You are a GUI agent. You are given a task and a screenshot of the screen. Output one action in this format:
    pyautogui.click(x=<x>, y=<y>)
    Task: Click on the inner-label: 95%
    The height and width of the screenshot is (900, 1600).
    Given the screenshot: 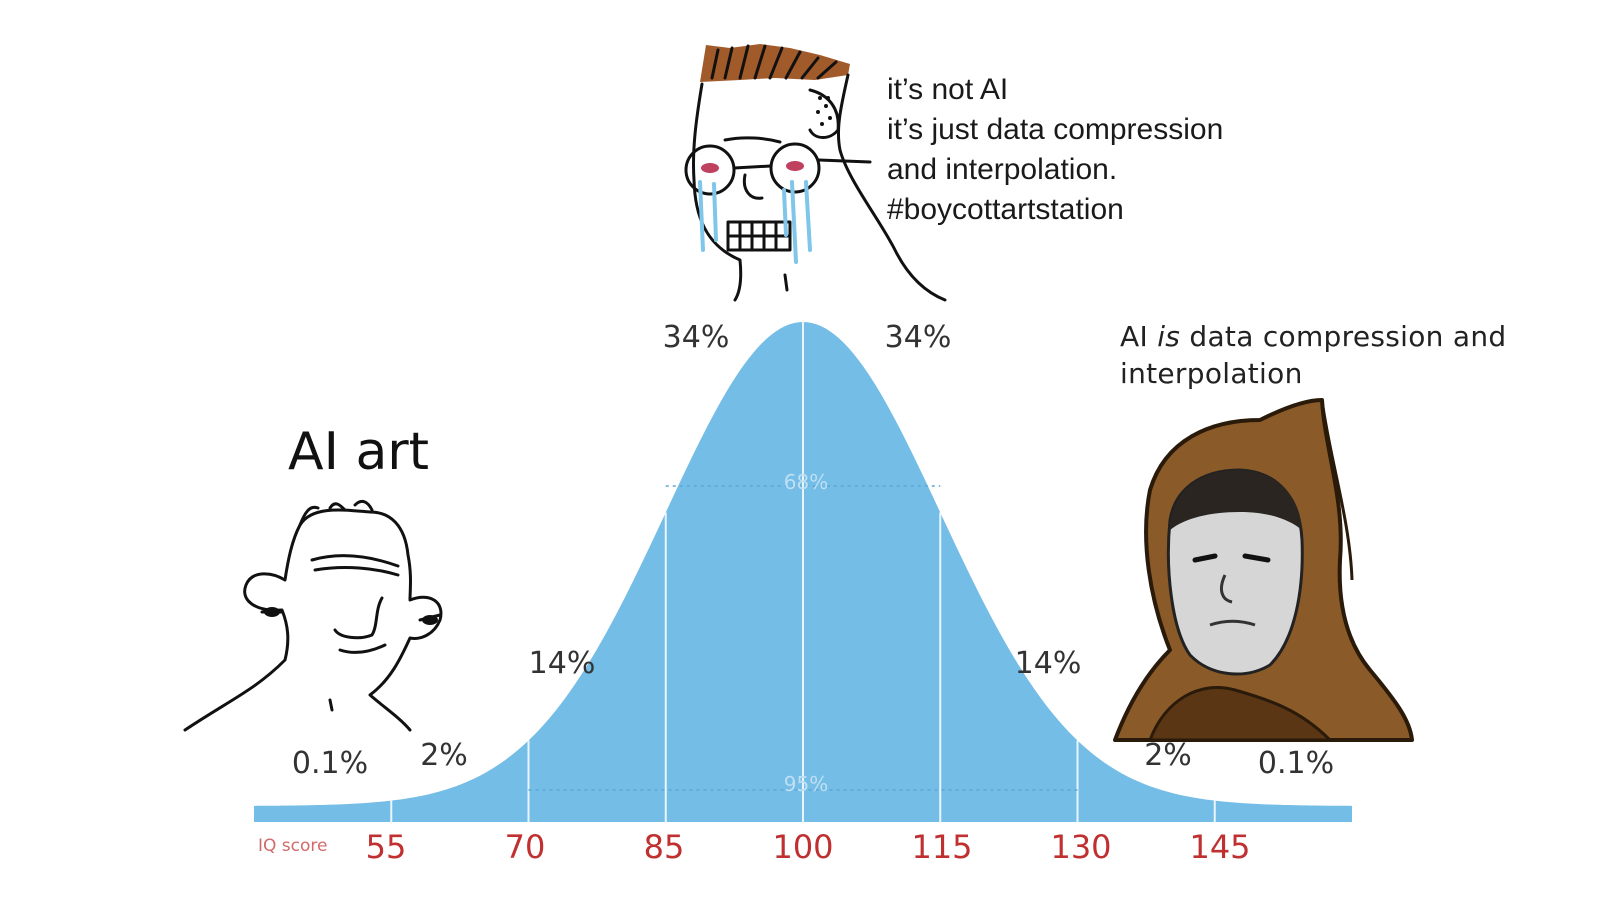 What is the action you would take?
    pyautogui.click(x=806, y=784)
    